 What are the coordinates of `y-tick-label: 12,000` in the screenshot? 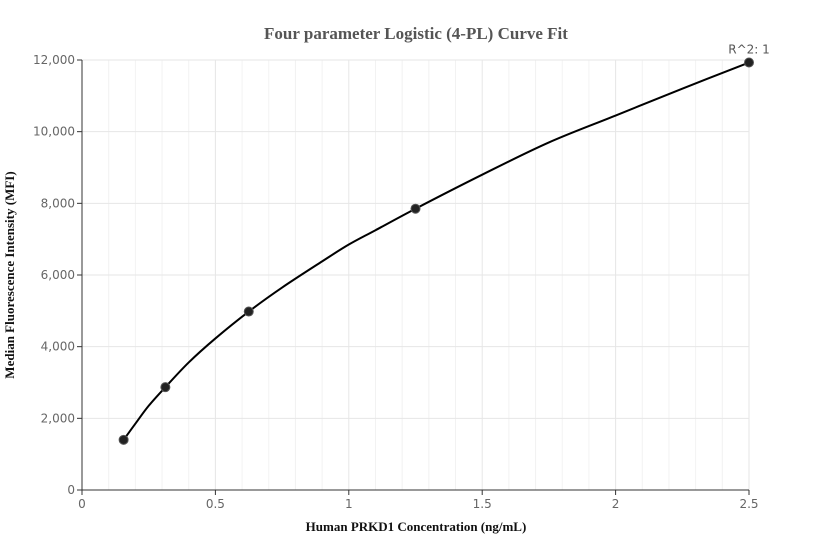 It's located at (54, 60).